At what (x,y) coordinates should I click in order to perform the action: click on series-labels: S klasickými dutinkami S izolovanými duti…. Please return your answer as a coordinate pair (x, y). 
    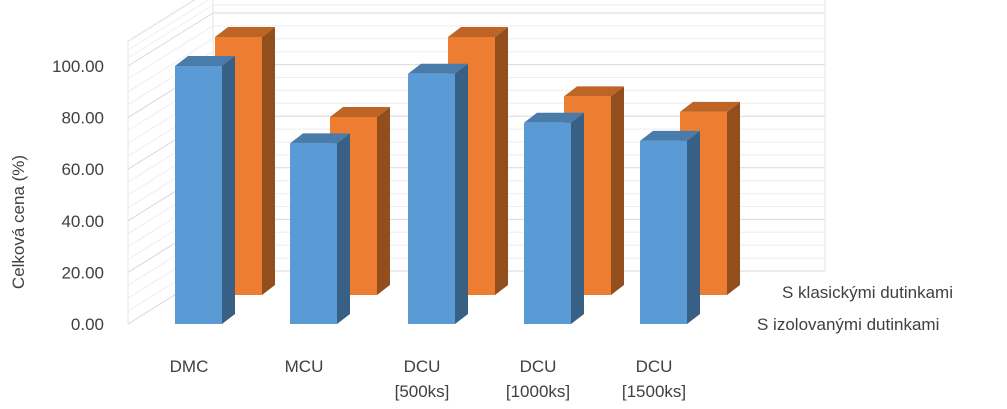
    Looking at the image, I should click on (855, 308).